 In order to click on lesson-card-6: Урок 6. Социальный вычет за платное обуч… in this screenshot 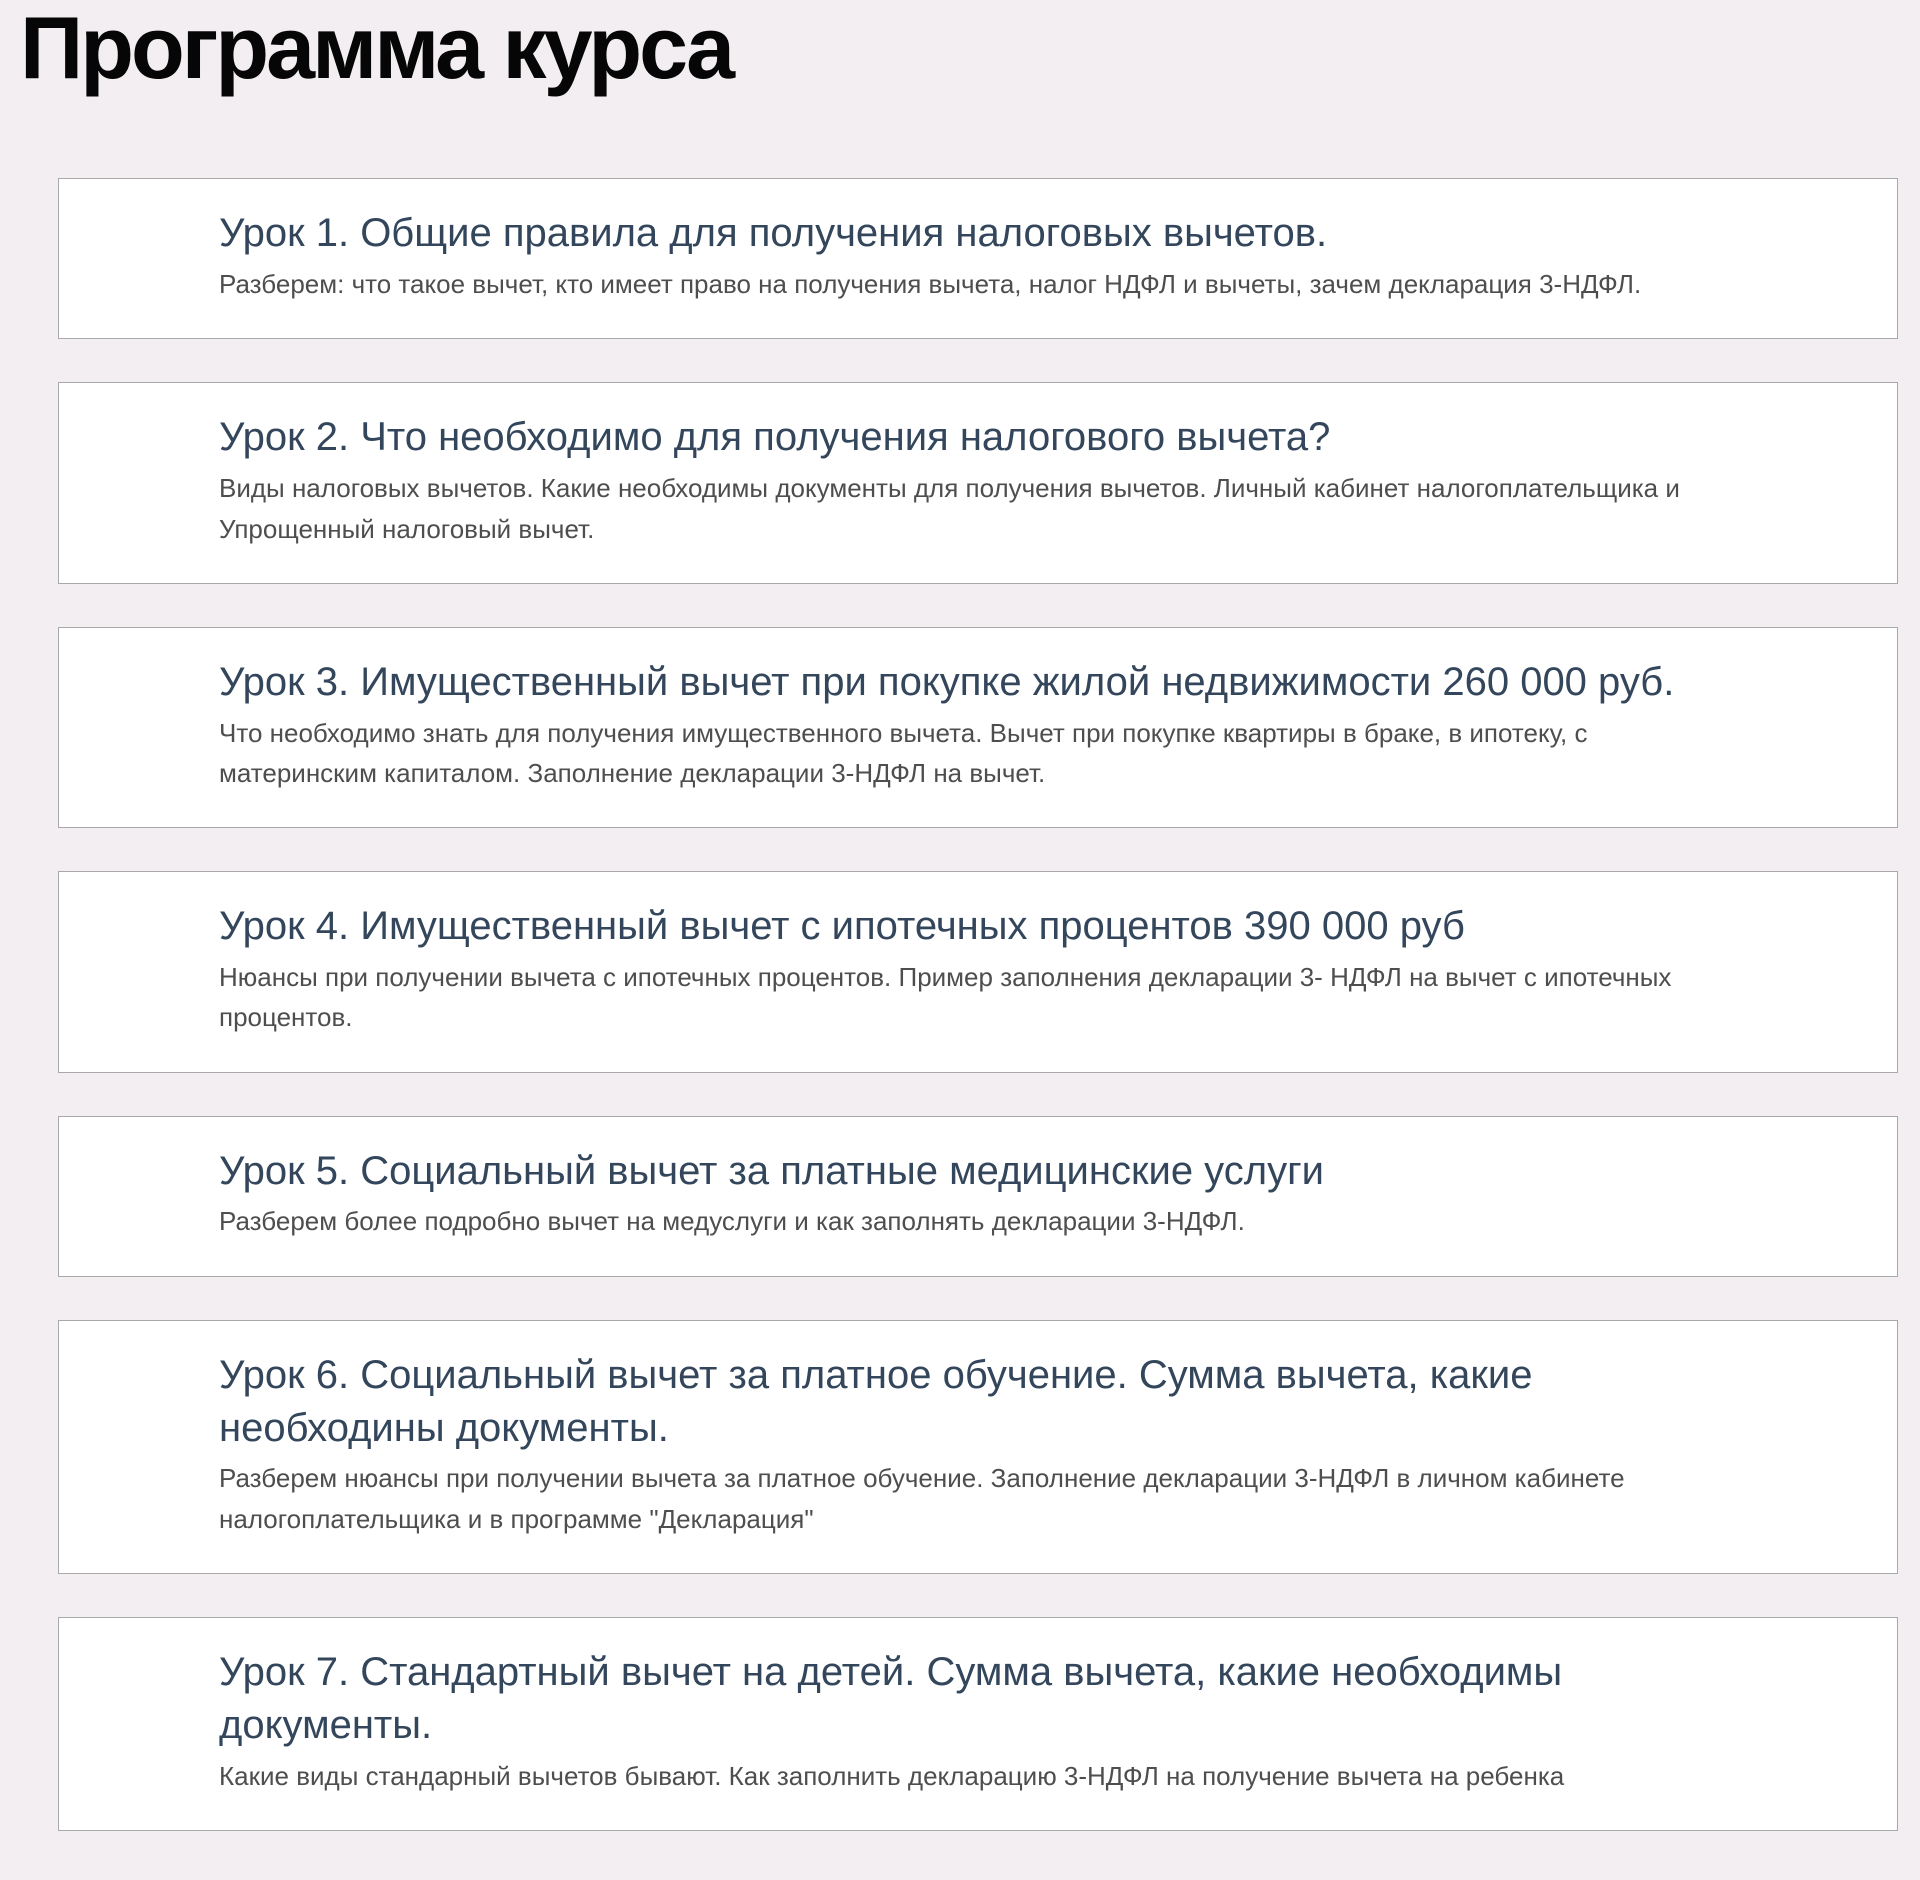, I will do `click(978, 1446)`.